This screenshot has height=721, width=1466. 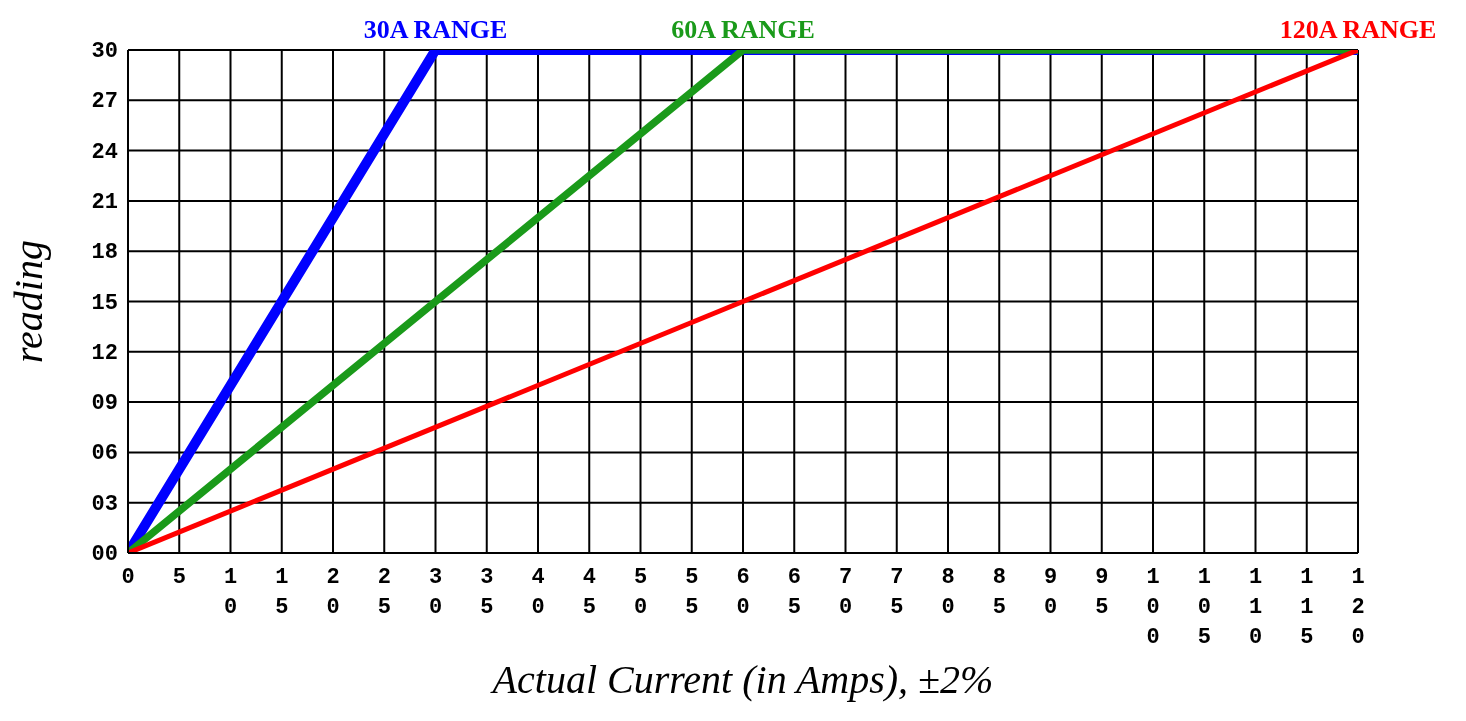 What do you see at coordinates (999, 592) in the screenshot?
I see `x-tick-label: 8 5` at bounding box center [999, 592].